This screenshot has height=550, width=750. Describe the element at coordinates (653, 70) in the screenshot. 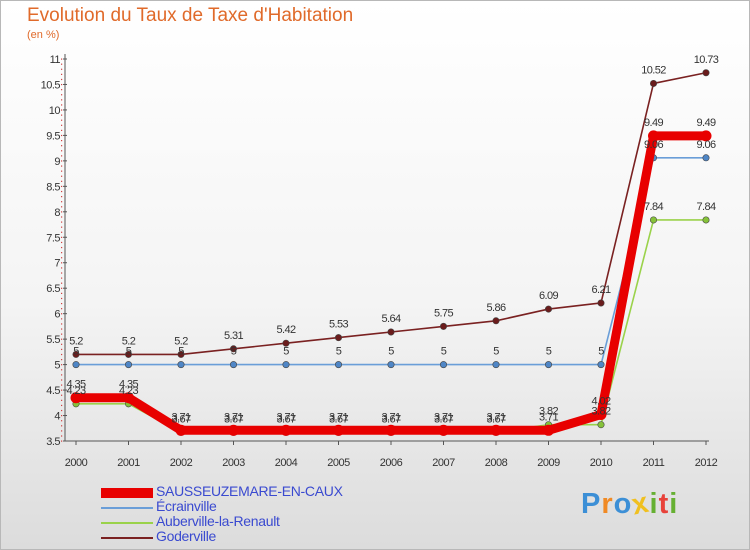

I see `data-label-goderville: 10.52` at that location.